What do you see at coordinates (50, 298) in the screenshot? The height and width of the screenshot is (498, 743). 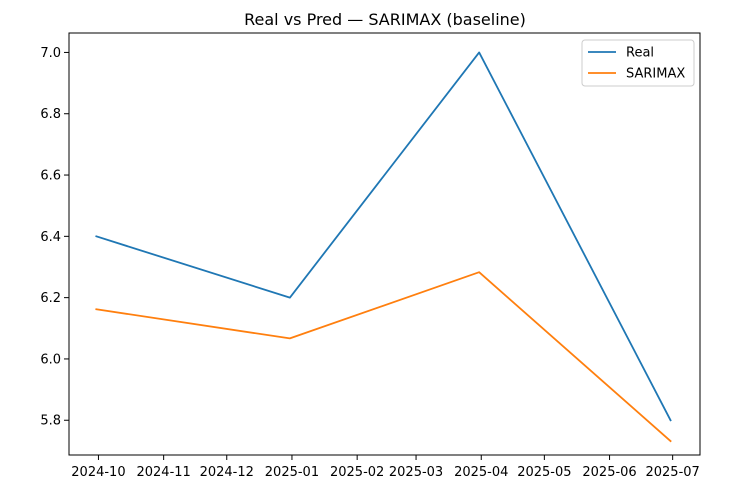 I see `y-tick-label: 6.2` at bounding box center [50, 298].